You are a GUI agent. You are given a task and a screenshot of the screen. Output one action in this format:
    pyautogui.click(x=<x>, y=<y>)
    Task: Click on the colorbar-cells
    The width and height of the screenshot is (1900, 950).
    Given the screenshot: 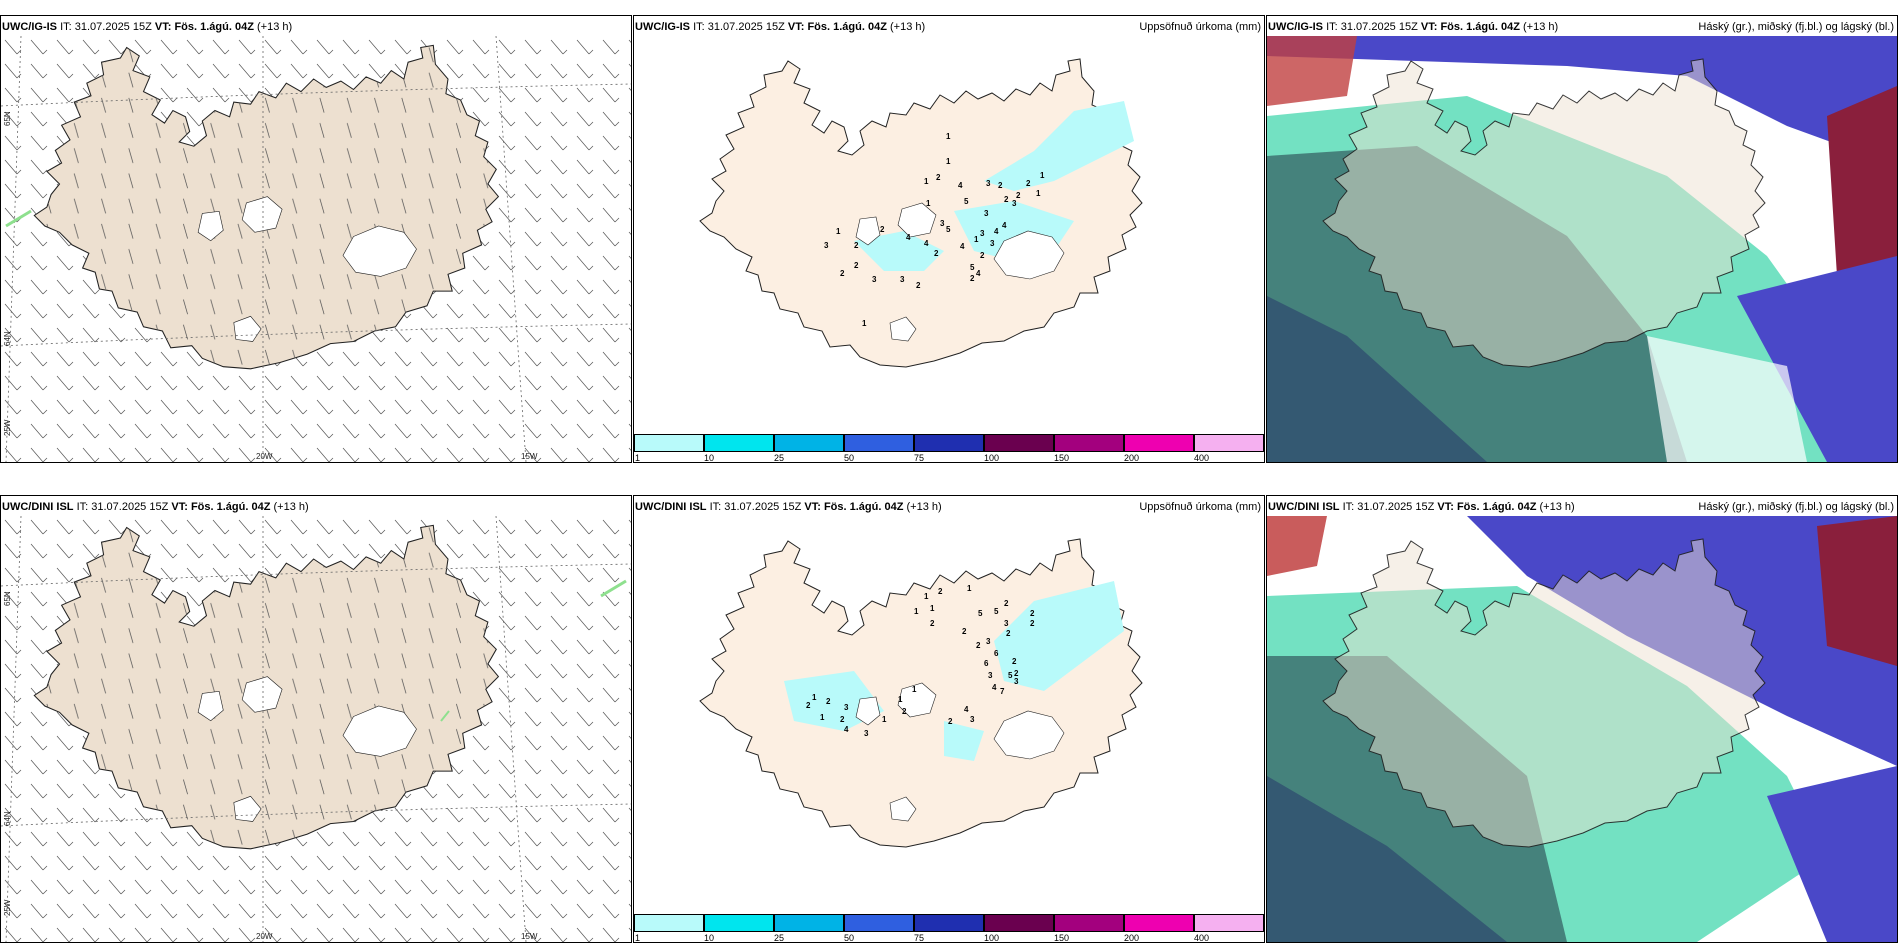 What is the action you would take?
    pyautogui.click(x=949, y=443)
    